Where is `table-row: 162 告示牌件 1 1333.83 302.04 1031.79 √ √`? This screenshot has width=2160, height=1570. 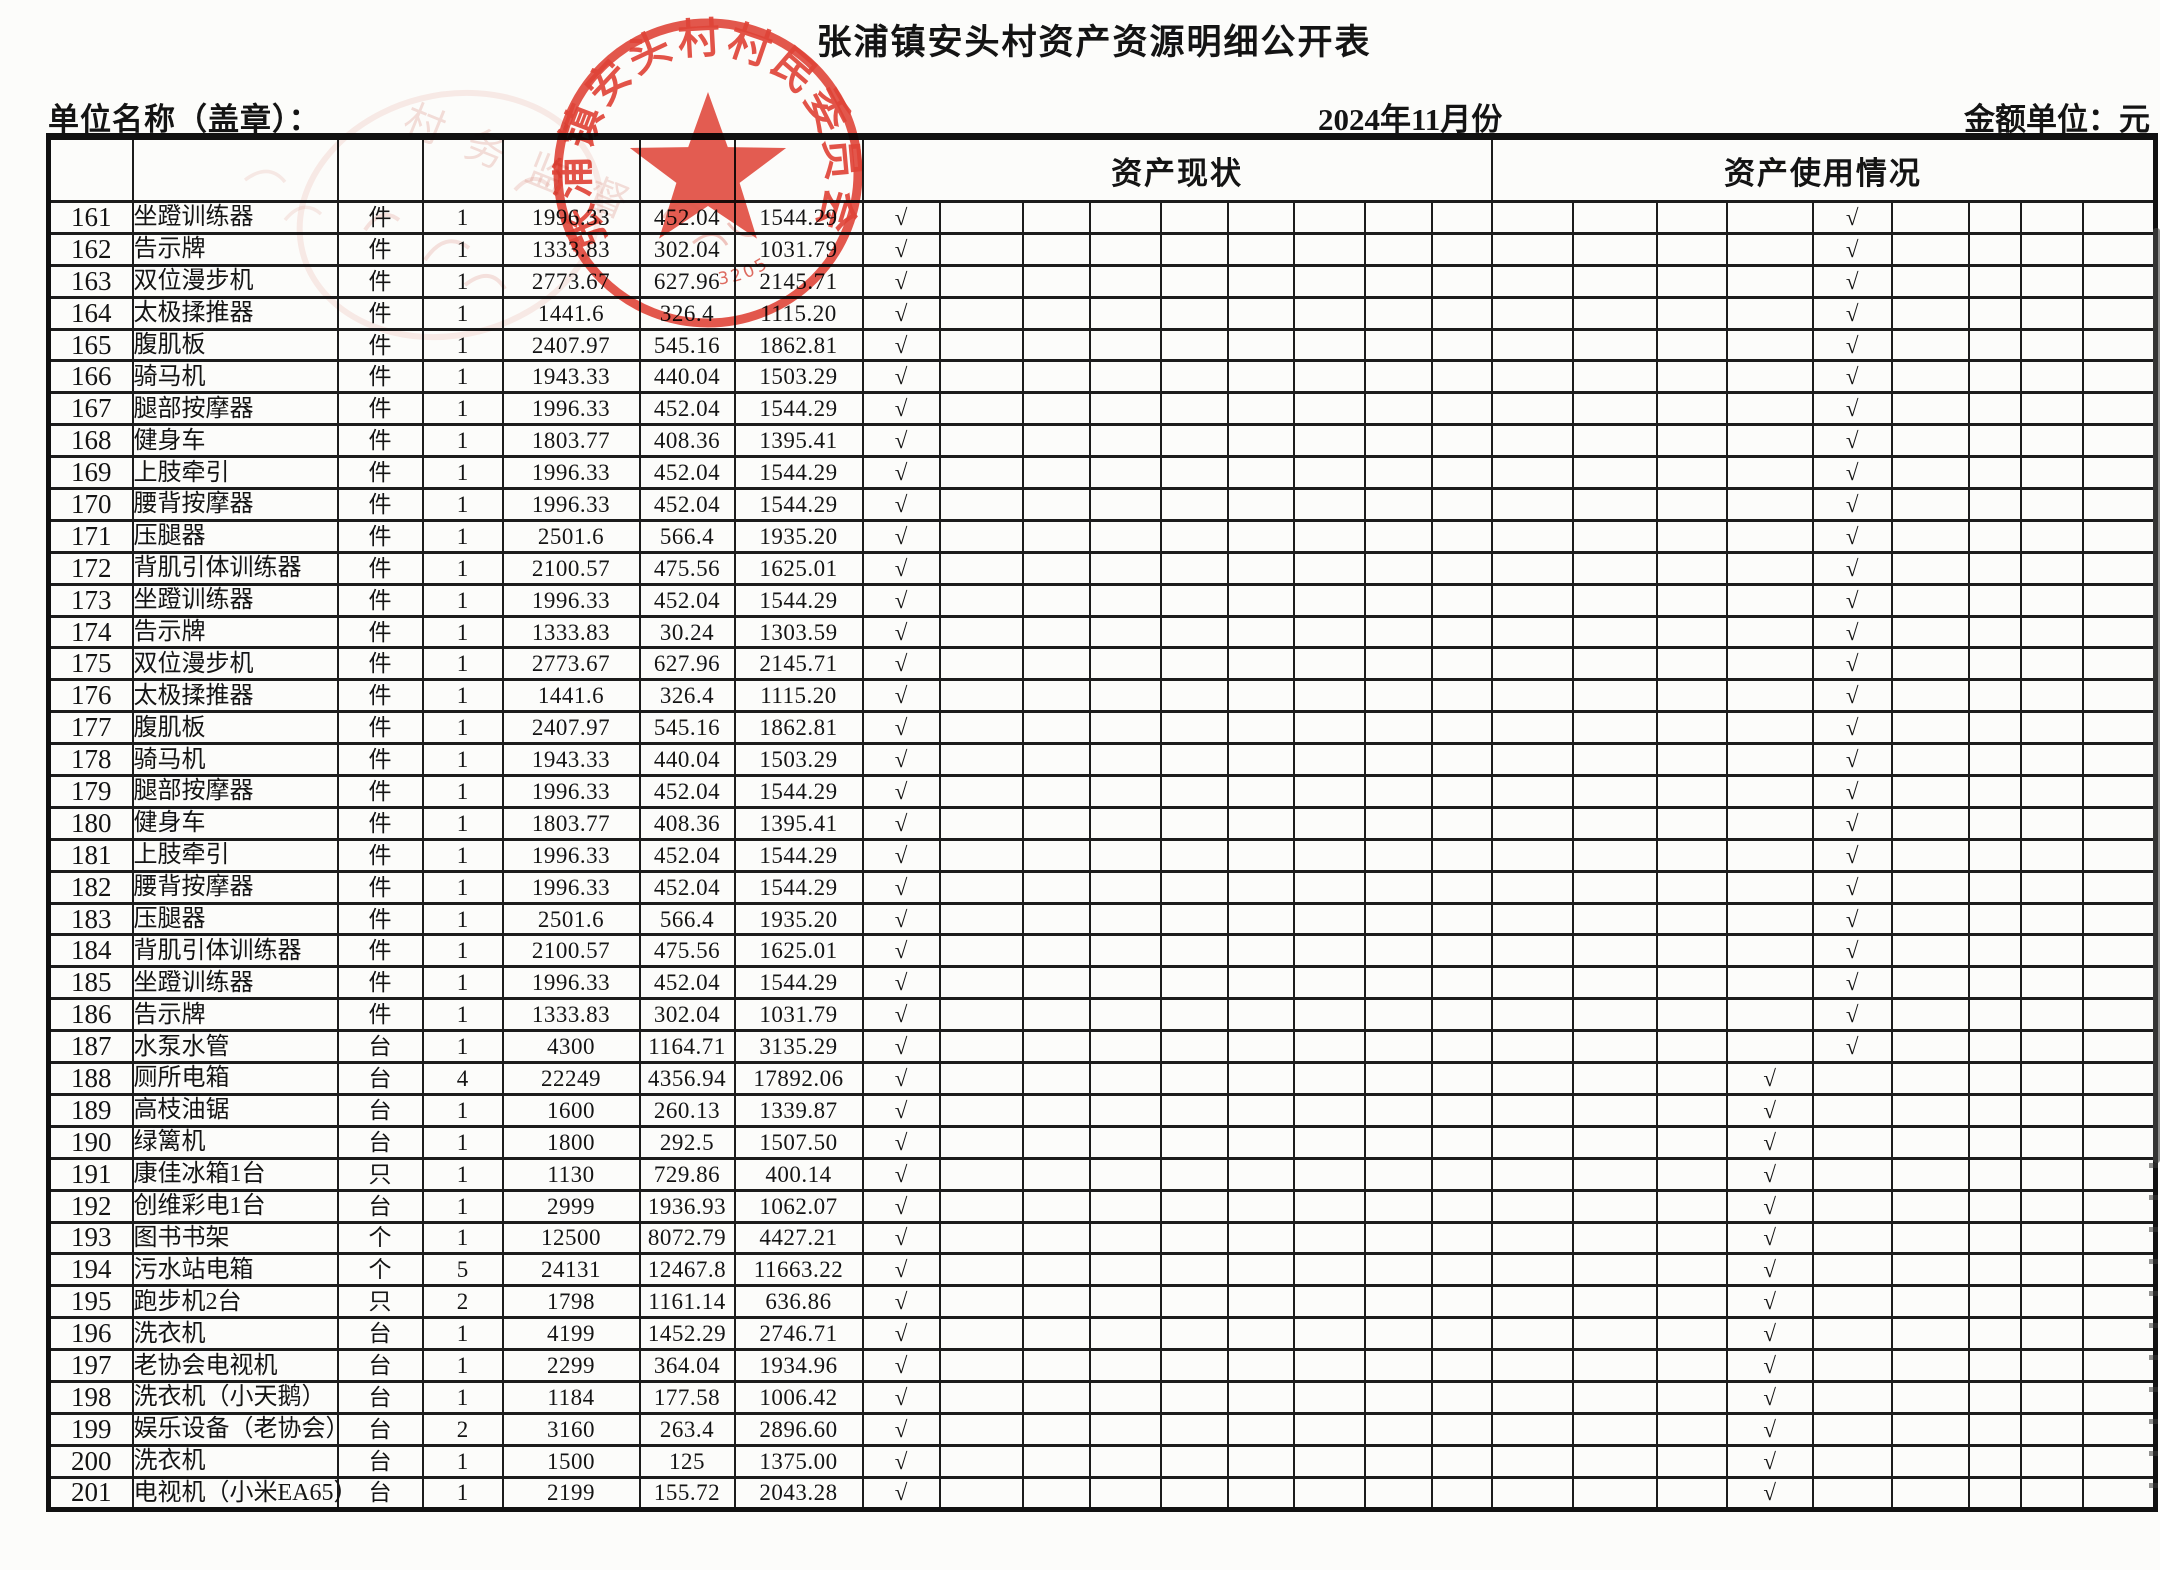 table-row: 162 告示牌件 1 1333.83 302.04 1031.79 √ √ is located at coordinates (1102, 249).